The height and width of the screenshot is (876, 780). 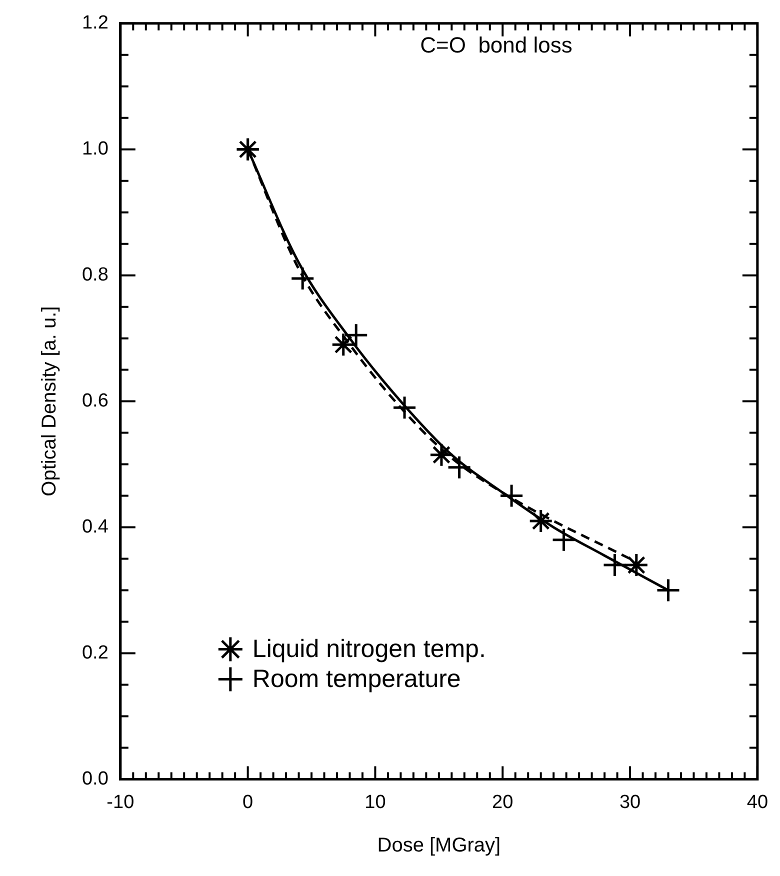 I want to click on legend-label: Room temperature, so click(x=356, y=679).